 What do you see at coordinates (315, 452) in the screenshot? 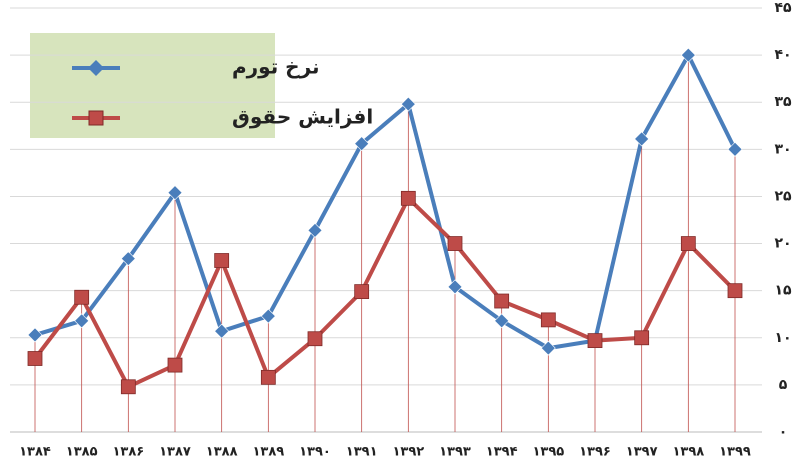
I see `x-tick-label: ۱۳۹۰` at bounding box center [315, 452].